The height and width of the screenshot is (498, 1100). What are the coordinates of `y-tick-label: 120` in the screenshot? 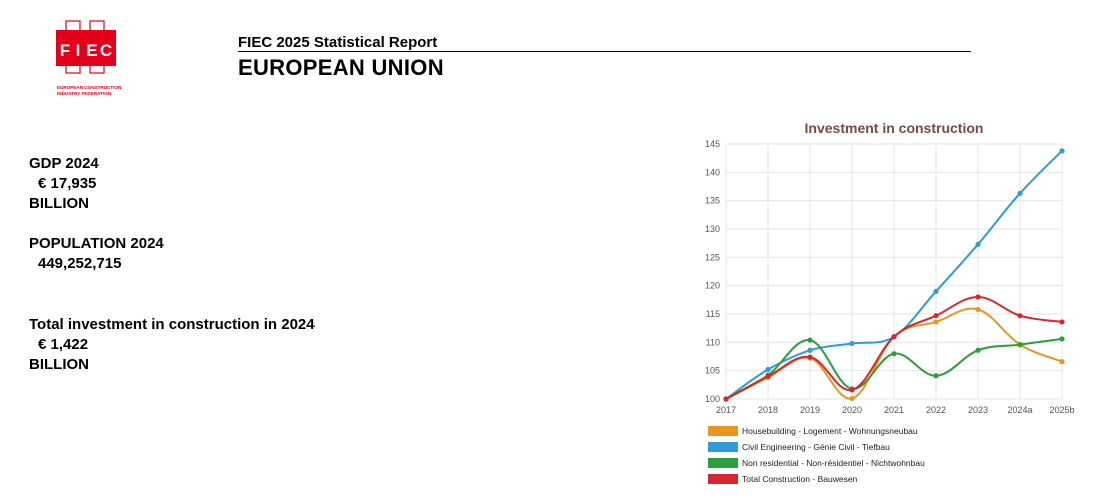 It's located at (712, 286).